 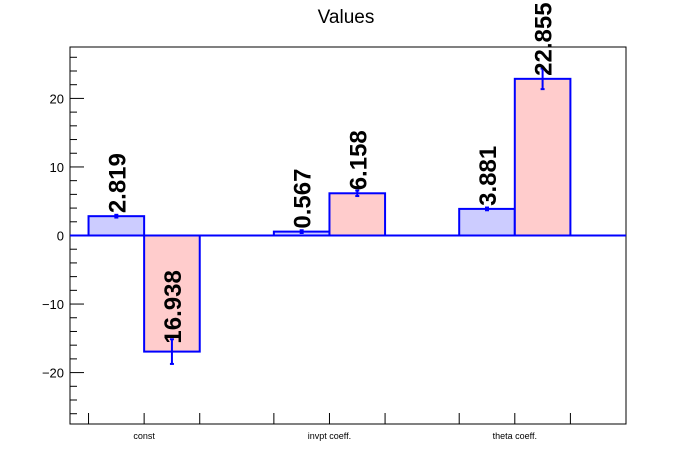 I want to click on bar-value-label: 0.567, so click(x=303, y=199).